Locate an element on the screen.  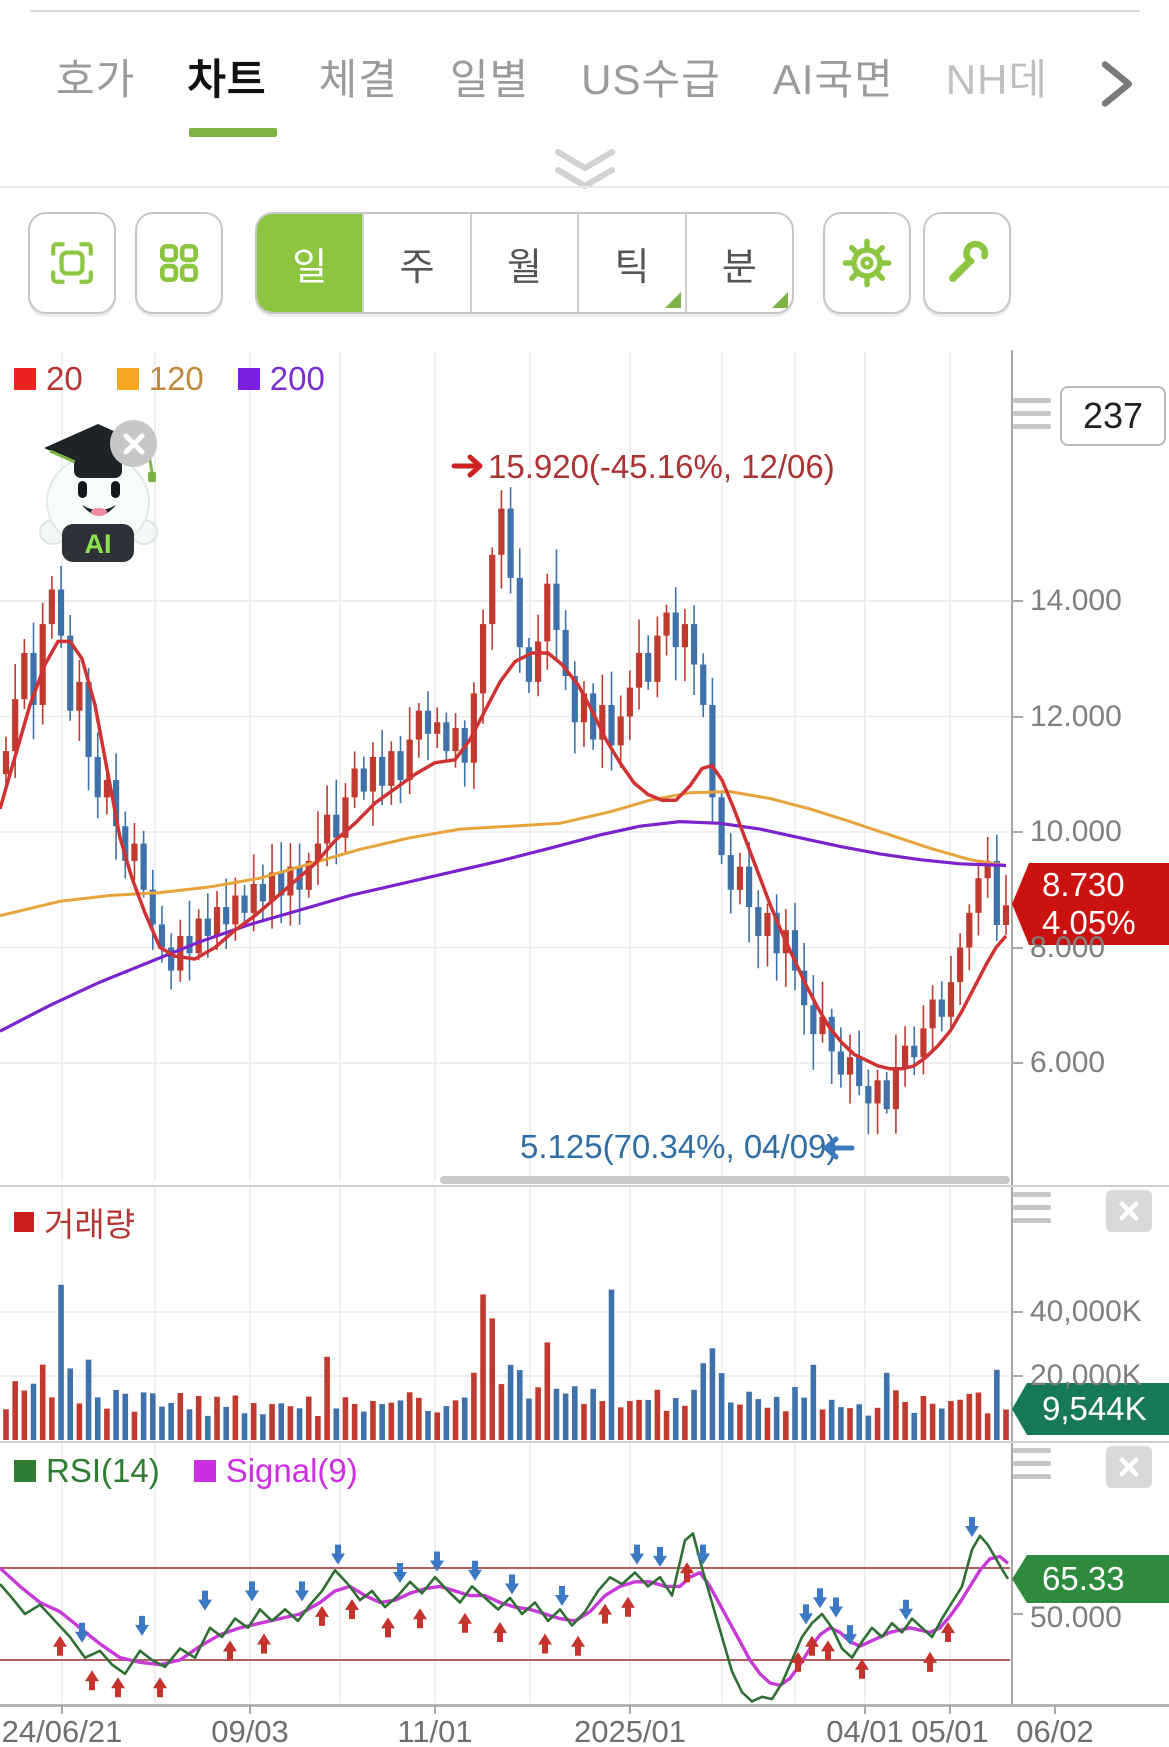
current-change: 4.05% is located at coordinates (1089, 922).